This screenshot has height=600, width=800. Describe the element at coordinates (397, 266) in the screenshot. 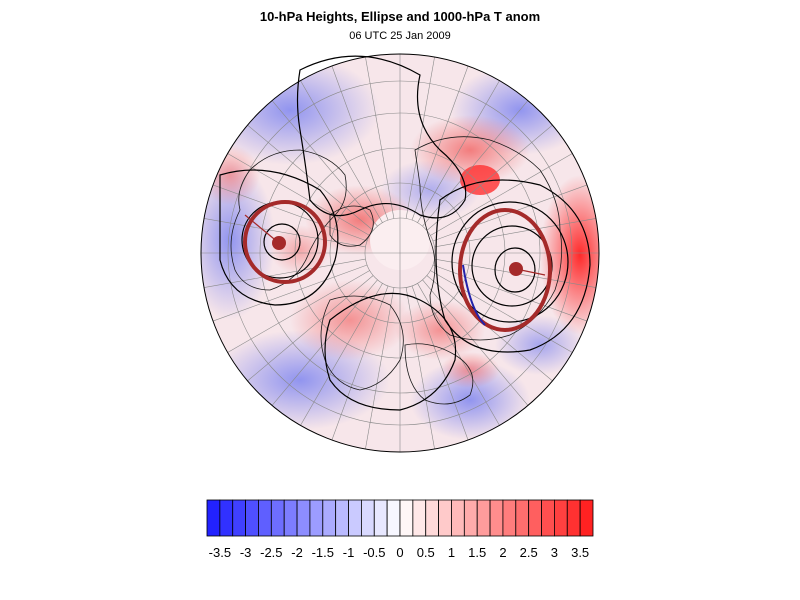

I see `vortex-ellipses` at that location.